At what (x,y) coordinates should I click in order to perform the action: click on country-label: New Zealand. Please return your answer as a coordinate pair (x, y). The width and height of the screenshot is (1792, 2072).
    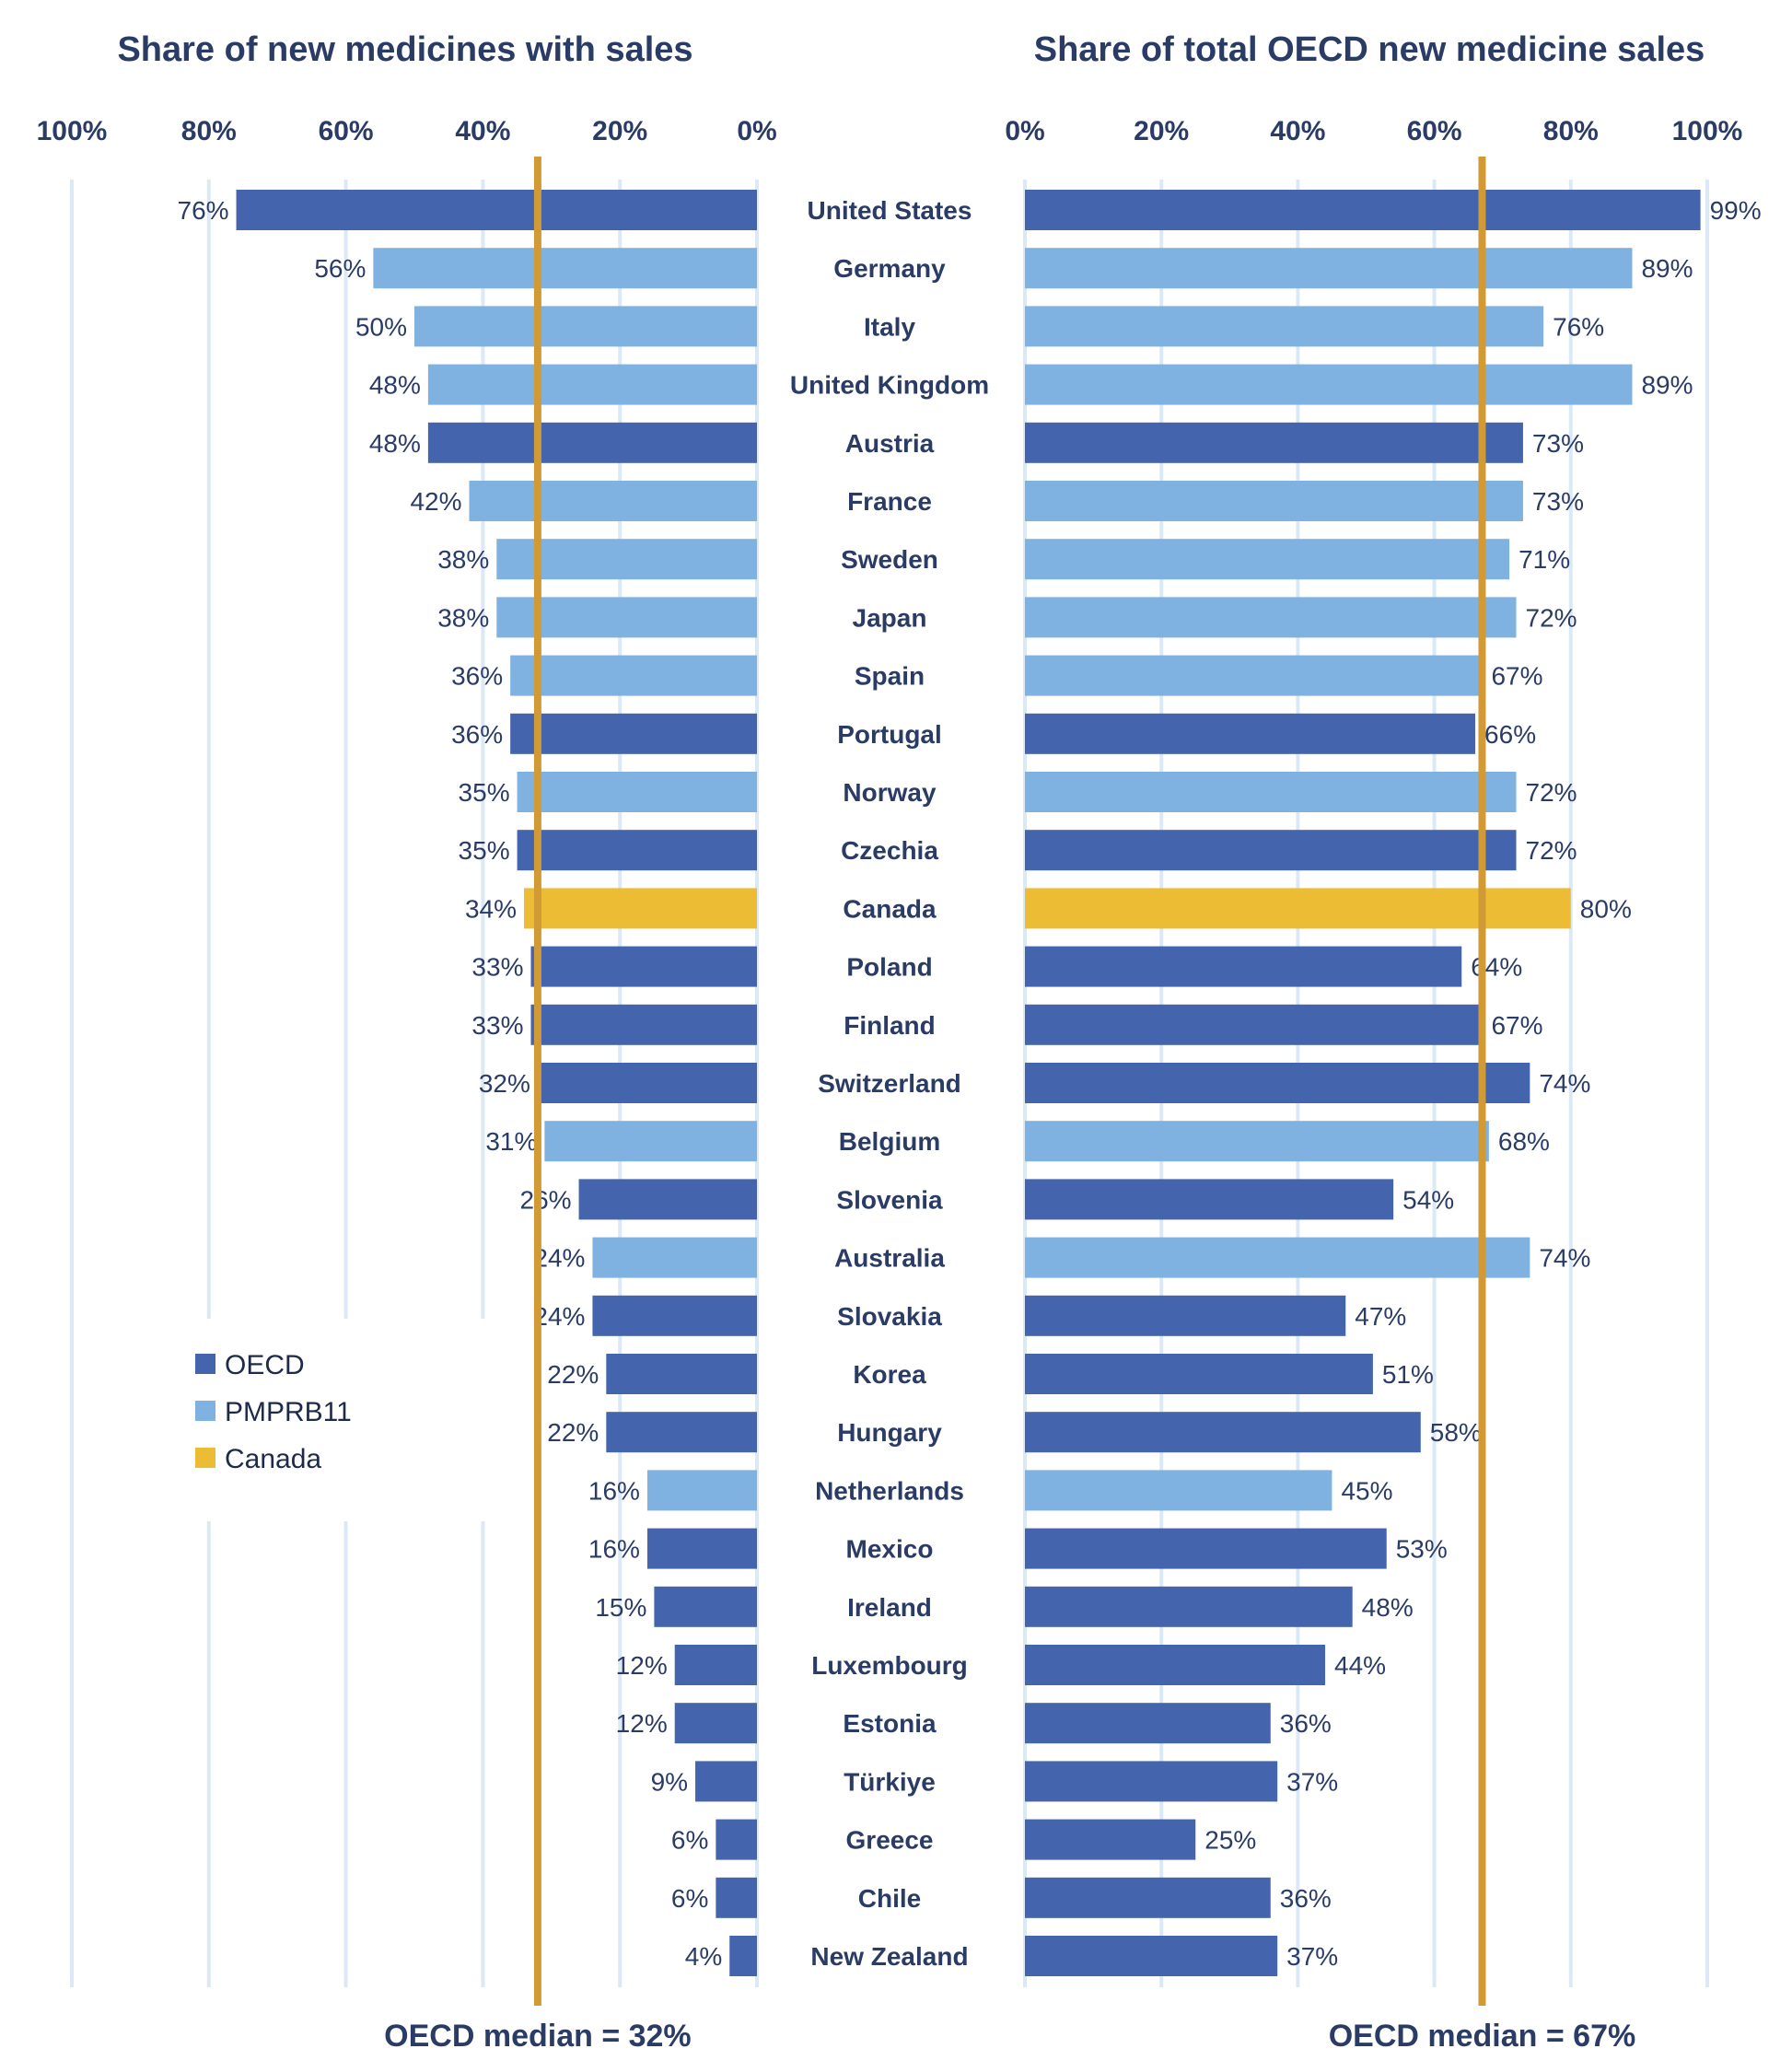
    Looking at the image, I should click on (889, 1956).